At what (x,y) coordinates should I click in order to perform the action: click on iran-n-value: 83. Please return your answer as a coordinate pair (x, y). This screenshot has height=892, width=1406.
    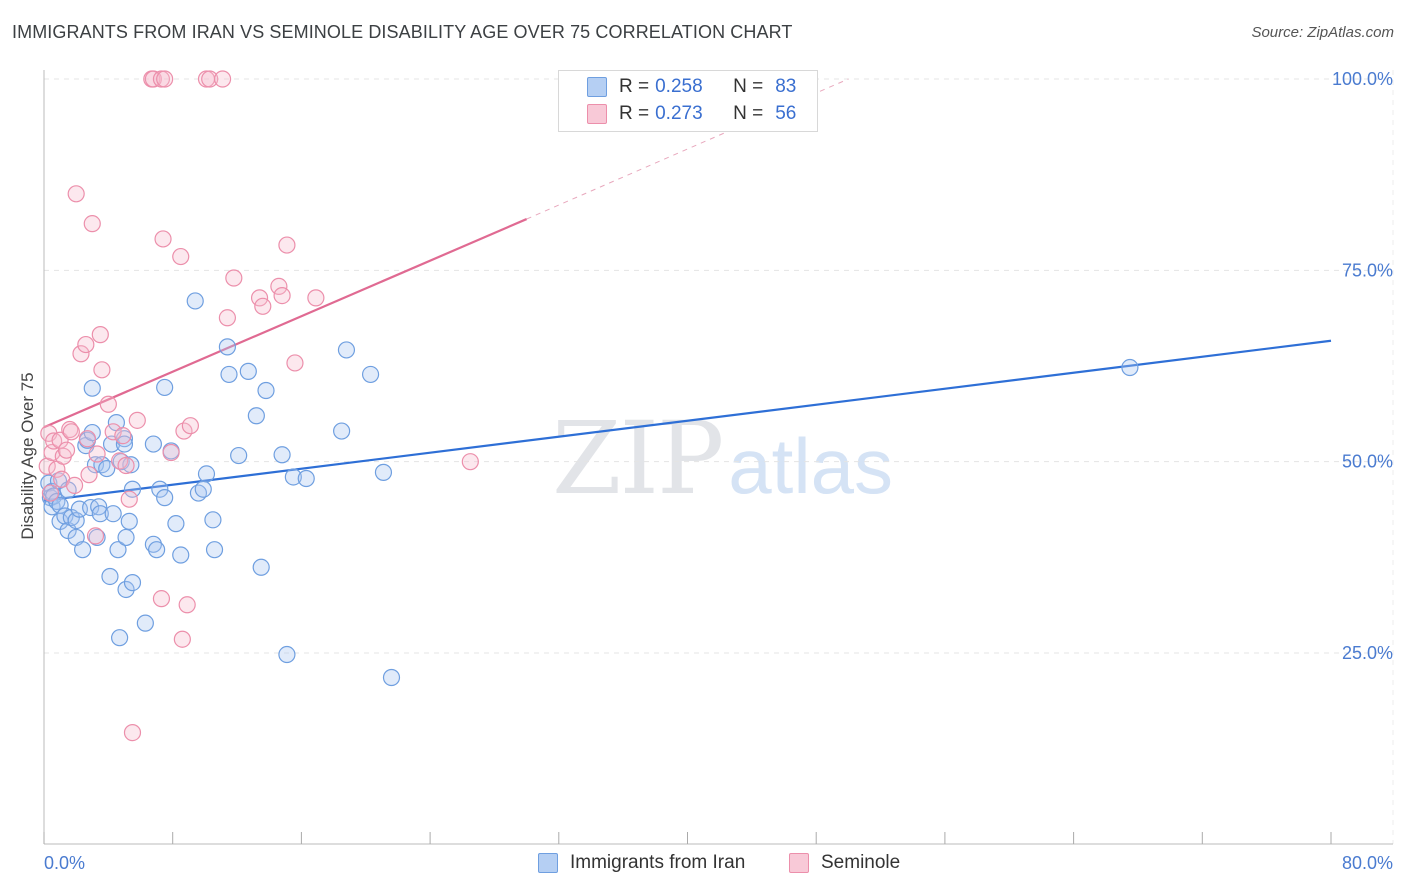
    Looking at the image, I should click on (786, 86).